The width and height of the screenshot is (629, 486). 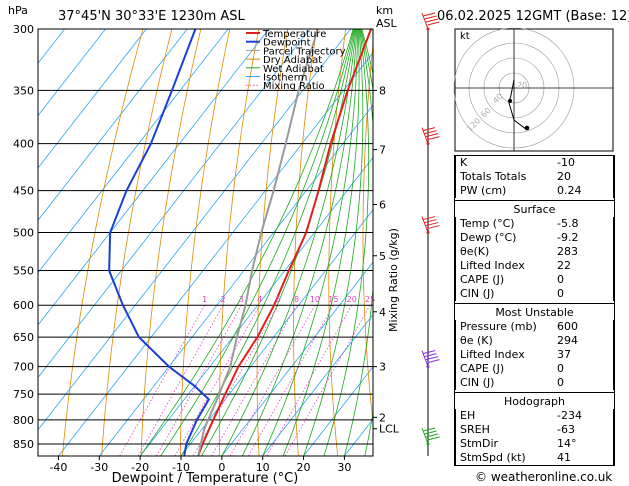 What do you see at coordinates (382, 90) in the screenshot?
I see `km-tick-label: 8` at bounding box center [382, 90].